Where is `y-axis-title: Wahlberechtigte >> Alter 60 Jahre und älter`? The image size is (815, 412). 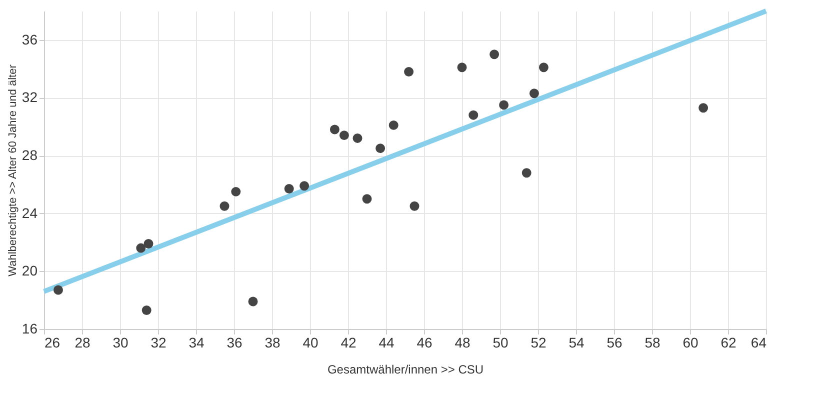 y-axis-title: Wahlberechtigte >> Alter 60 Jahre und älter is located at coordinates (12, 170).